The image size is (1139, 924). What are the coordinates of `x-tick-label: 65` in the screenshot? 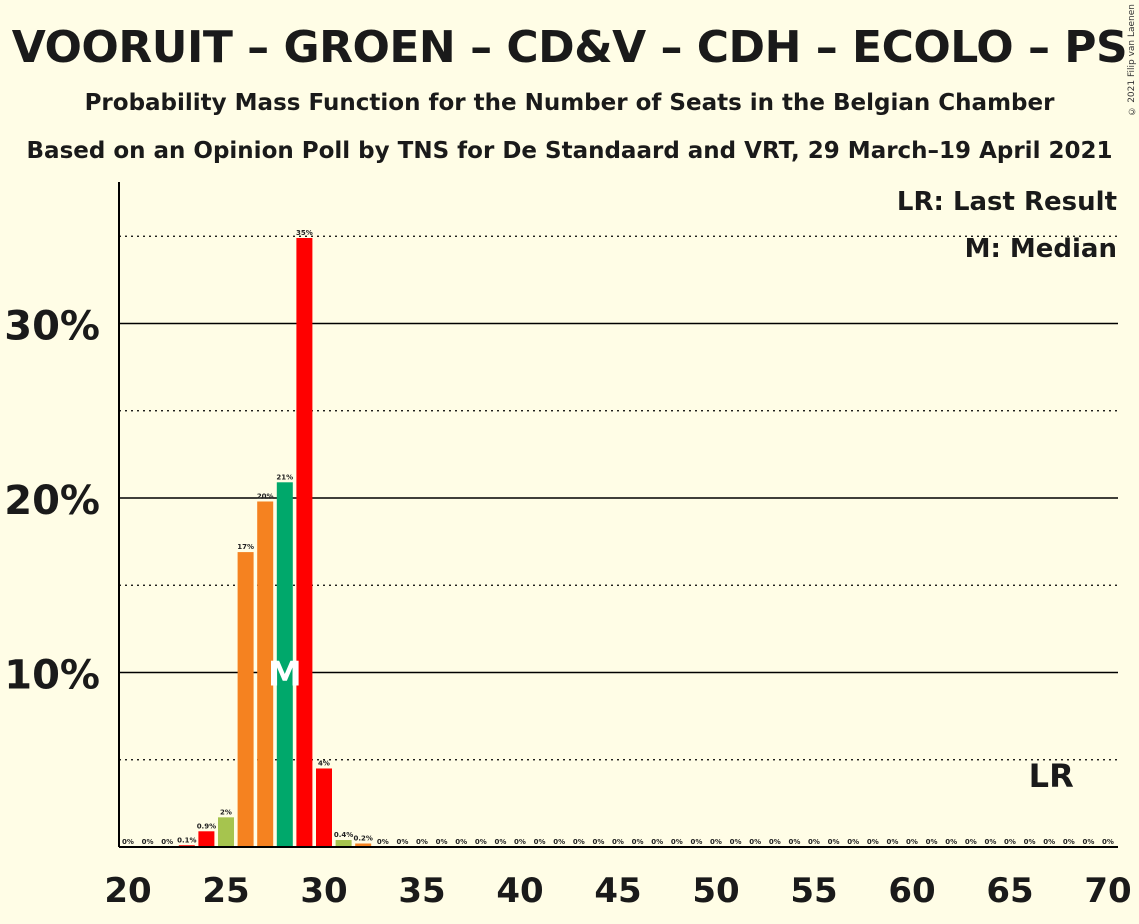 It's located at (1009, 891).